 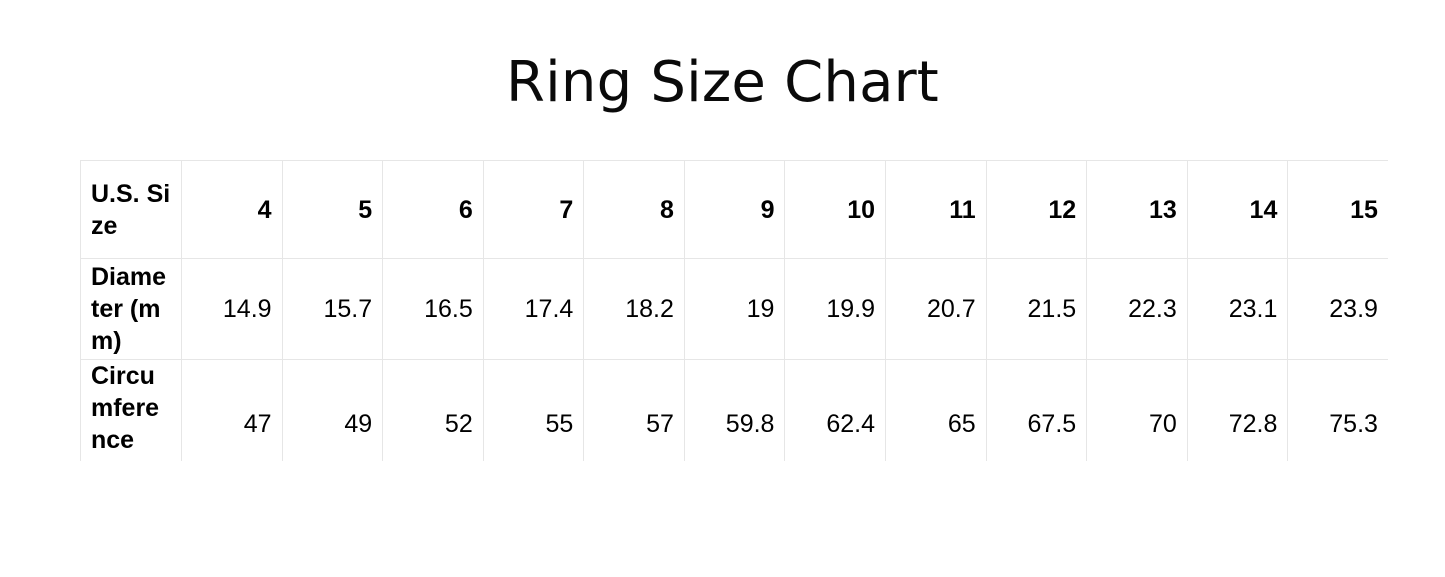 I want to click on row-header-circumference: Circumference (mm), so click(x=131, y=410).